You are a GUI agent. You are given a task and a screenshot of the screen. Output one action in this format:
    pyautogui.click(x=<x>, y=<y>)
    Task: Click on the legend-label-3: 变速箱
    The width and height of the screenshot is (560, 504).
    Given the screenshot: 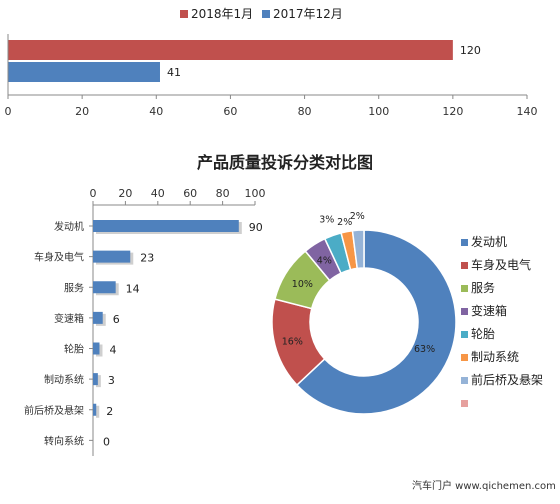 What is the action you would take?
    pyautogui.click(x=489, y=310)
    